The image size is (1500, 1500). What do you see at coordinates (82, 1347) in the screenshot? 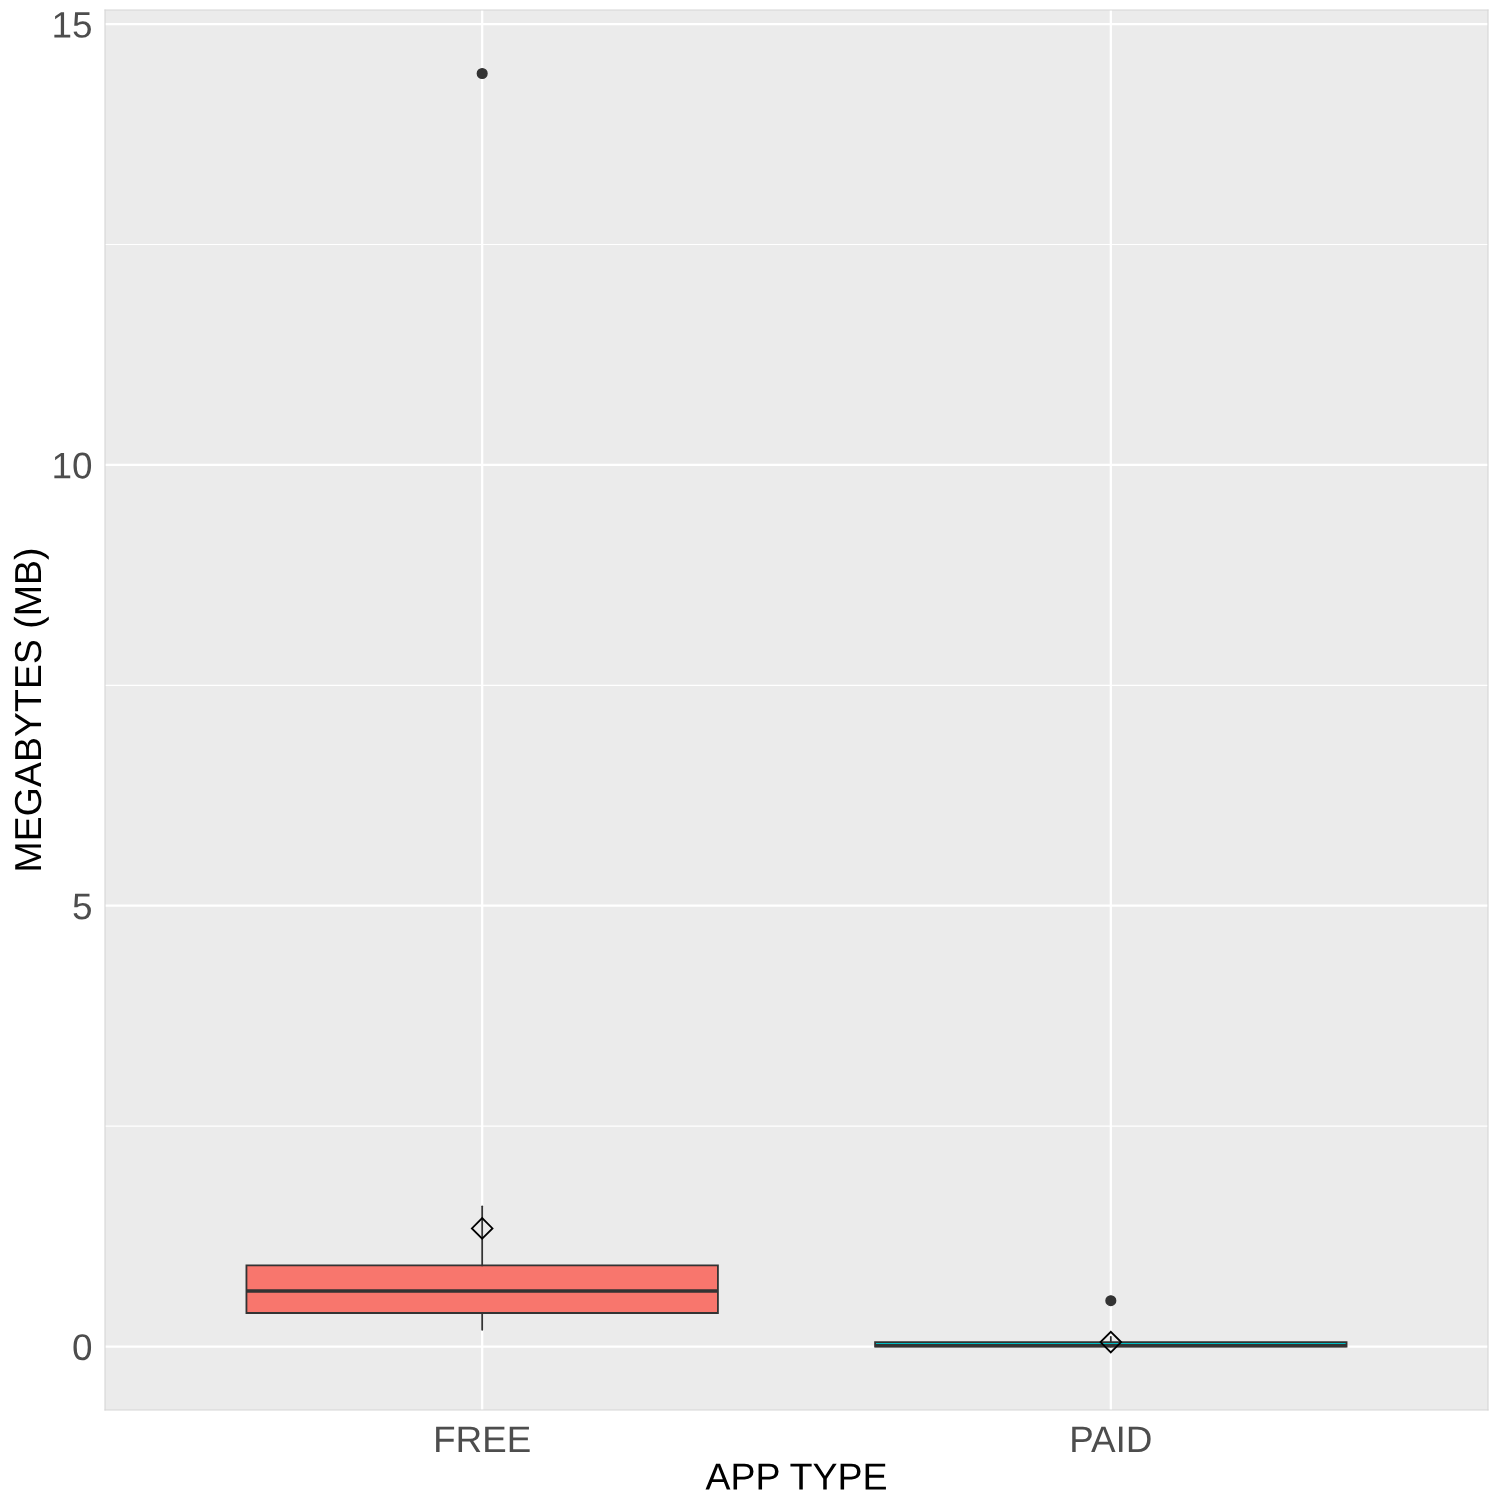
I see `y-tick-label: 0` at bounding box center [82, 1347].